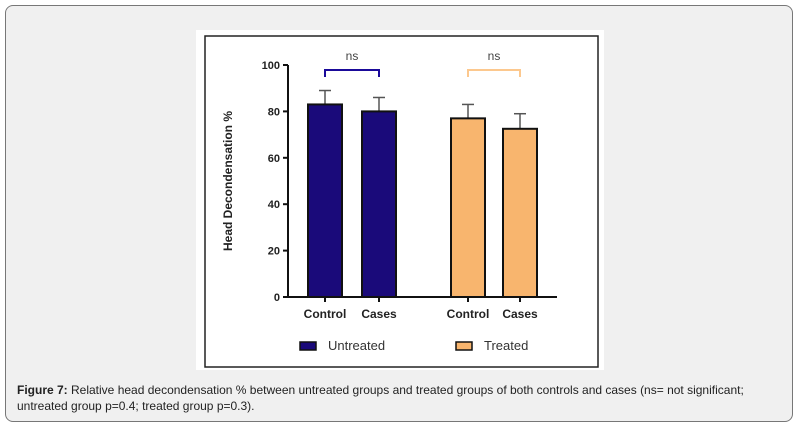 Image resolution: width=799 pixels, height=428 pixels. I want to click on bar-untreated-cases, so click(379, 204).